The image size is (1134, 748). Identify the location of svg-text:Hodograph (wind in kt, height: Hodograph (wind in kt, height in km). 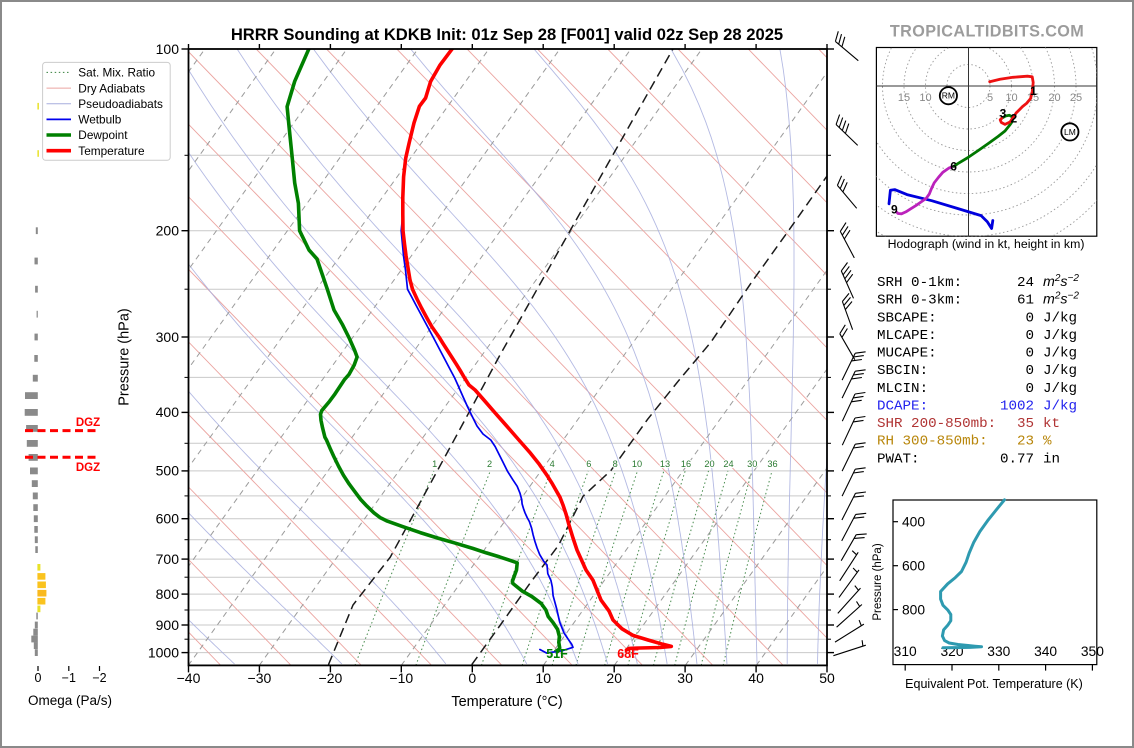
(986, 244).